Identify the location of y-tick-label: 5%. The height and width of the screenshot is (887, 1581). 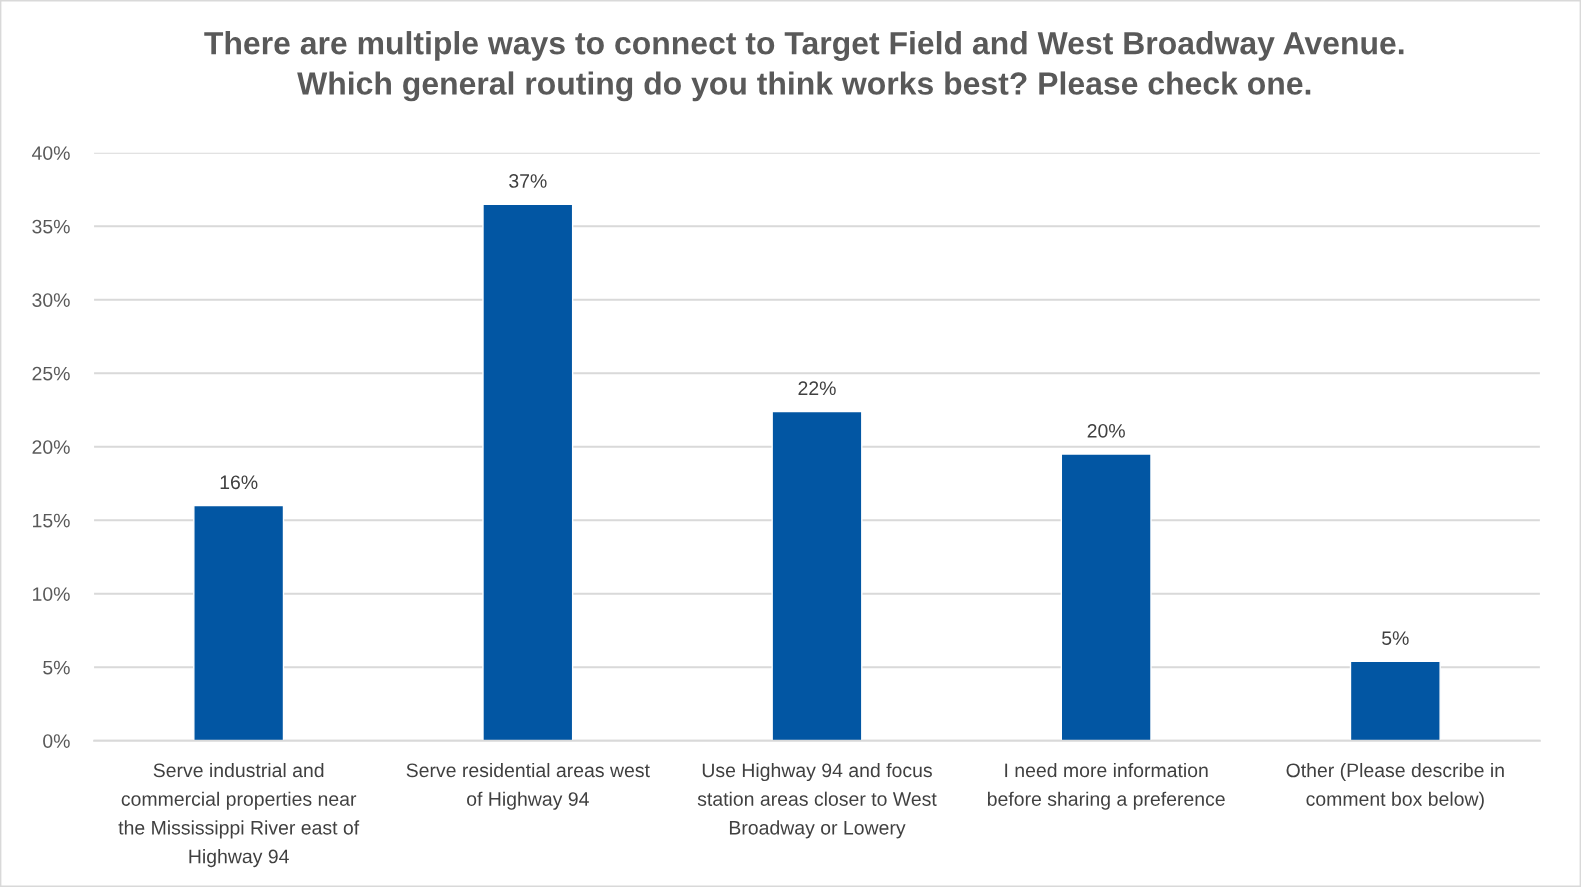
(56, 667).